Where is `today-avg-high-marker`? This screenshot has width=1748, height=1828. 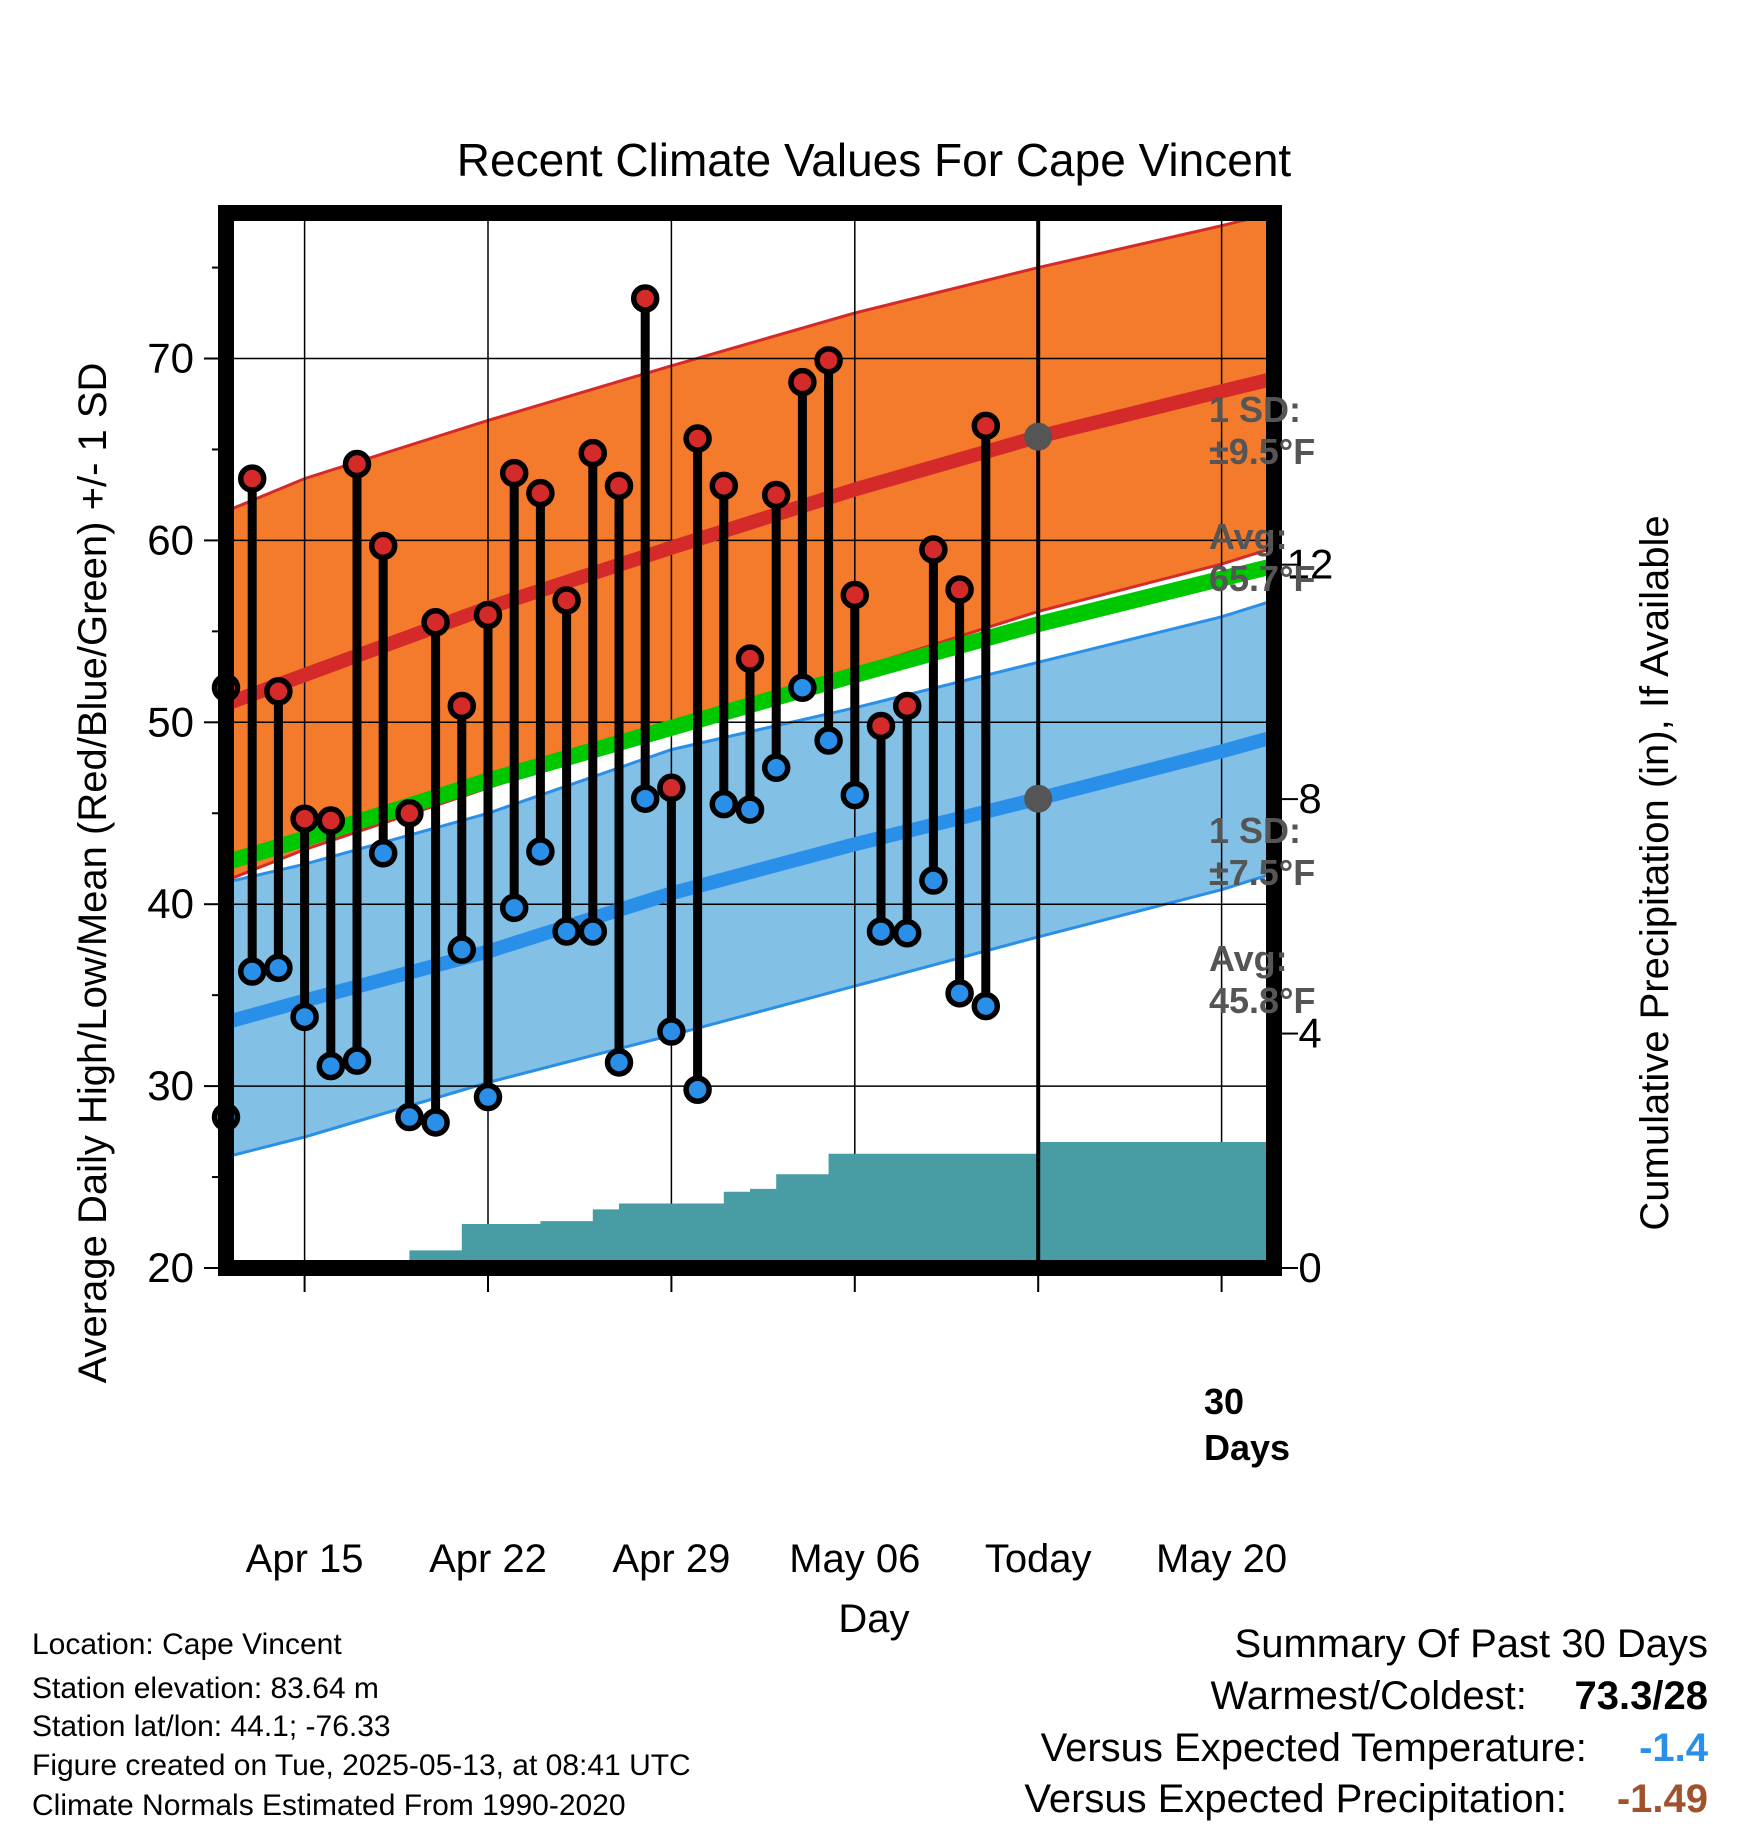
today-avg-high-marker is located at coordinates (1038, 436).